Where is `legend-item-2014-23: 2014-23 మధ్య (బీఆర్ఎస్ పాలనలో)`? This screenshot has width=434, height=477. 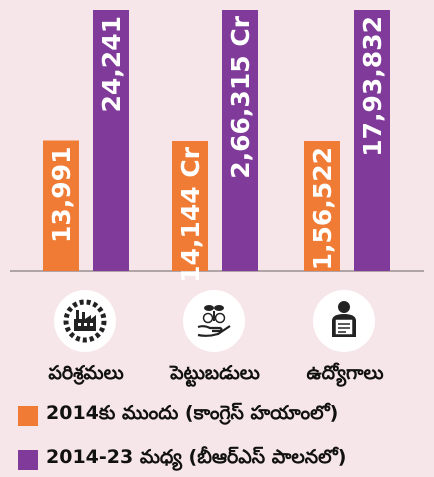
legend-item-2014-23: 2014-23 మధ్య (బీఆర్ఎస్ పాలనలో) is located at coordinates (182, 459).